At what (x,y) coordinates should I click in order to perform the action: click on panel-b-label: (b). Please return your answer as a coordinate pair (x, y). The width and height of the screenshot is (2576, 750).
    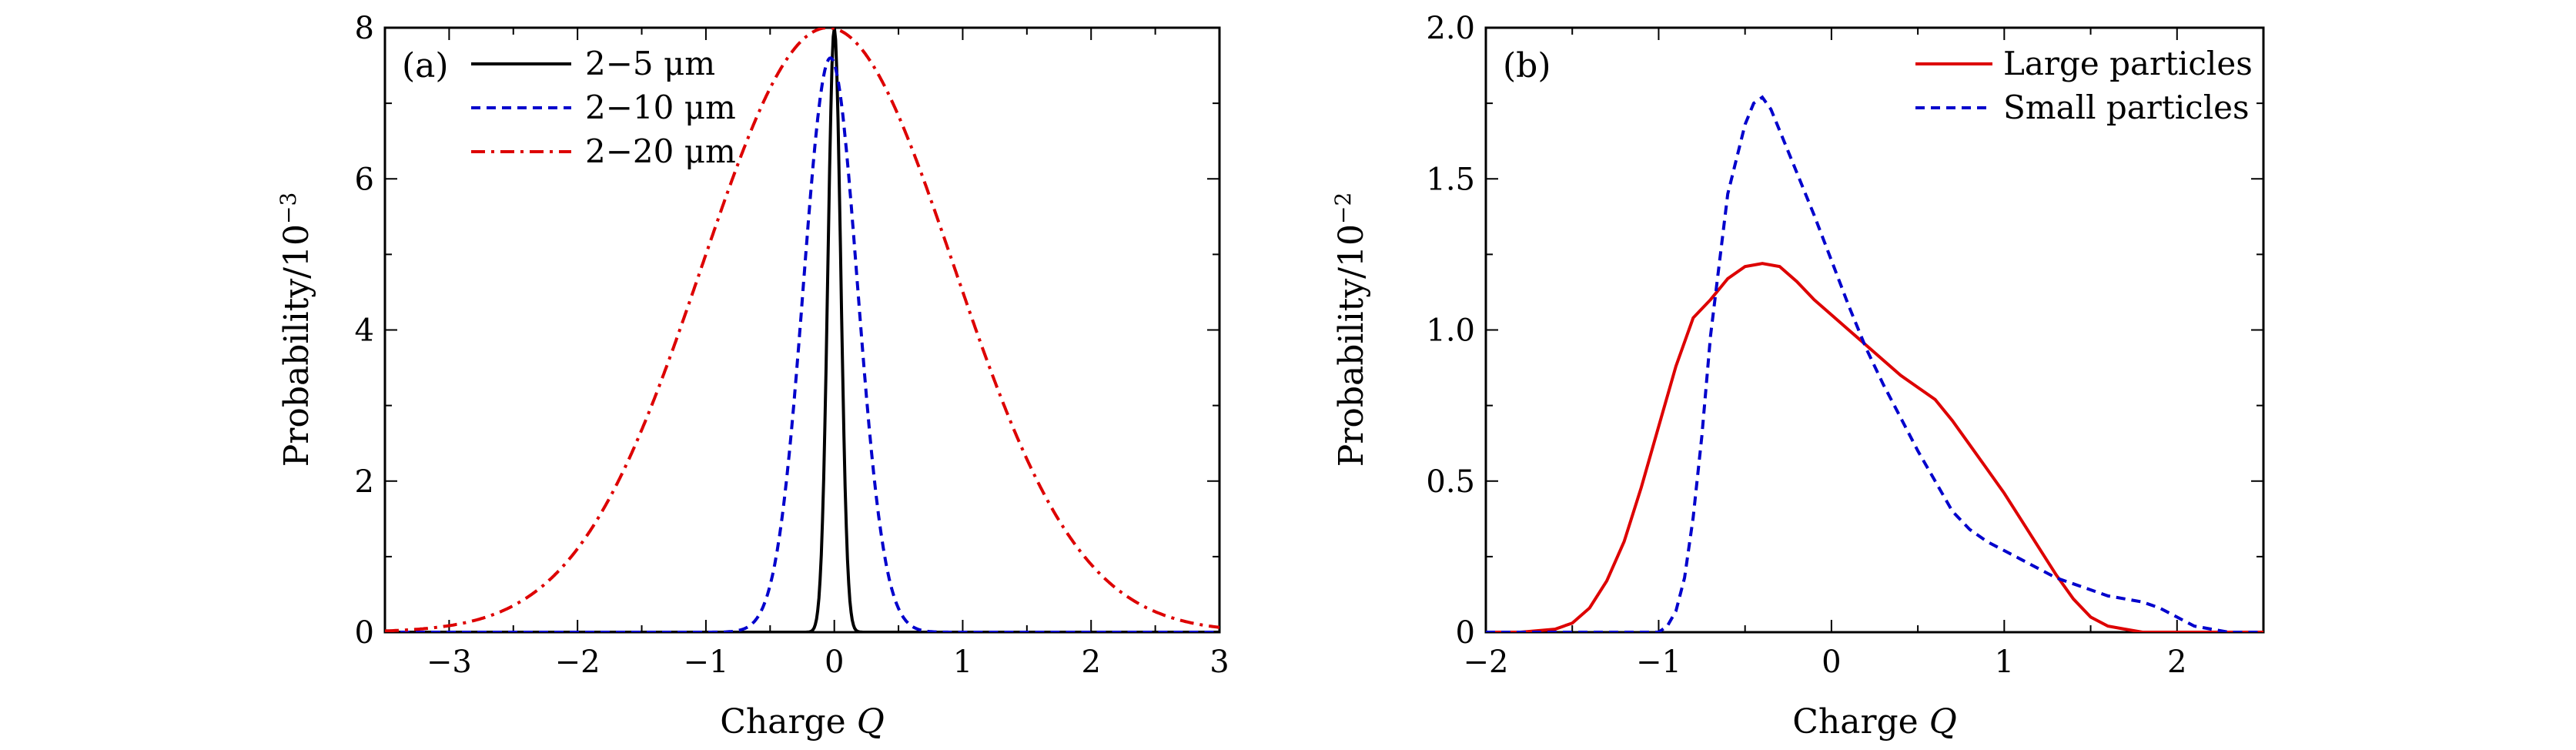
    Looking at the image, I should click on (1527, 65).